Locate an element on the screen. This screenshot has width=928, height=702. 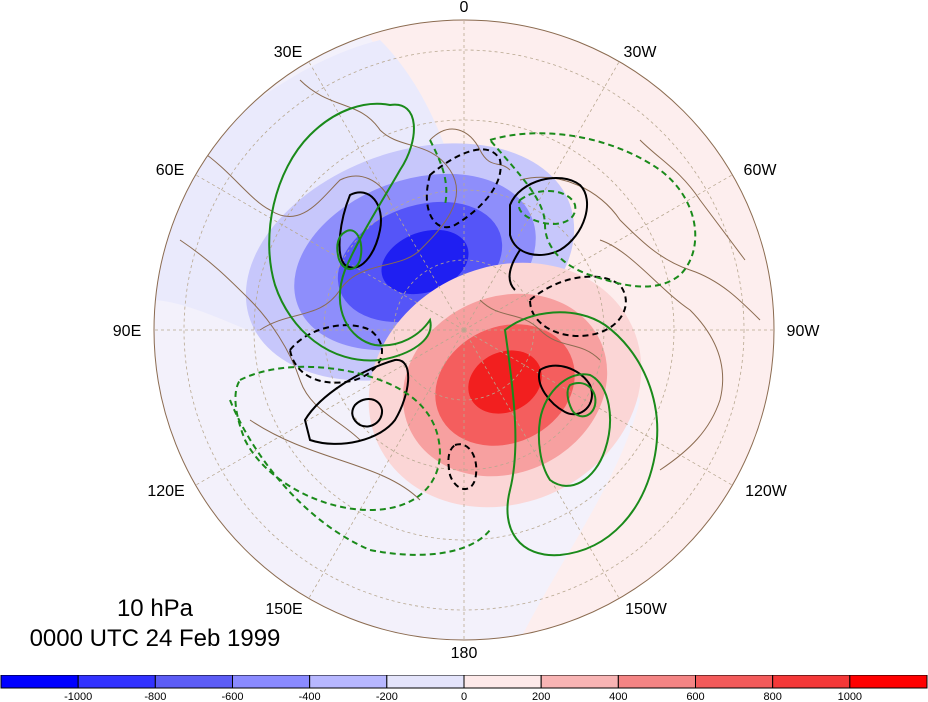
lon-label-90w: 90W is located at coordinates (804, 331).